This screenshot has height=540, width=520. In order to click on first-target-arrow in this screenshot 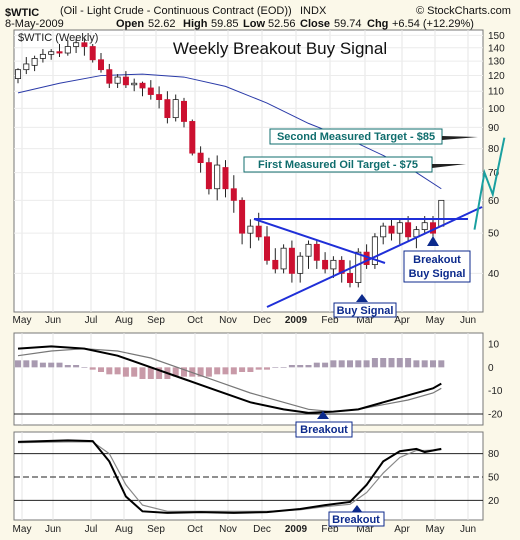, I will do `click(449, 166)`.